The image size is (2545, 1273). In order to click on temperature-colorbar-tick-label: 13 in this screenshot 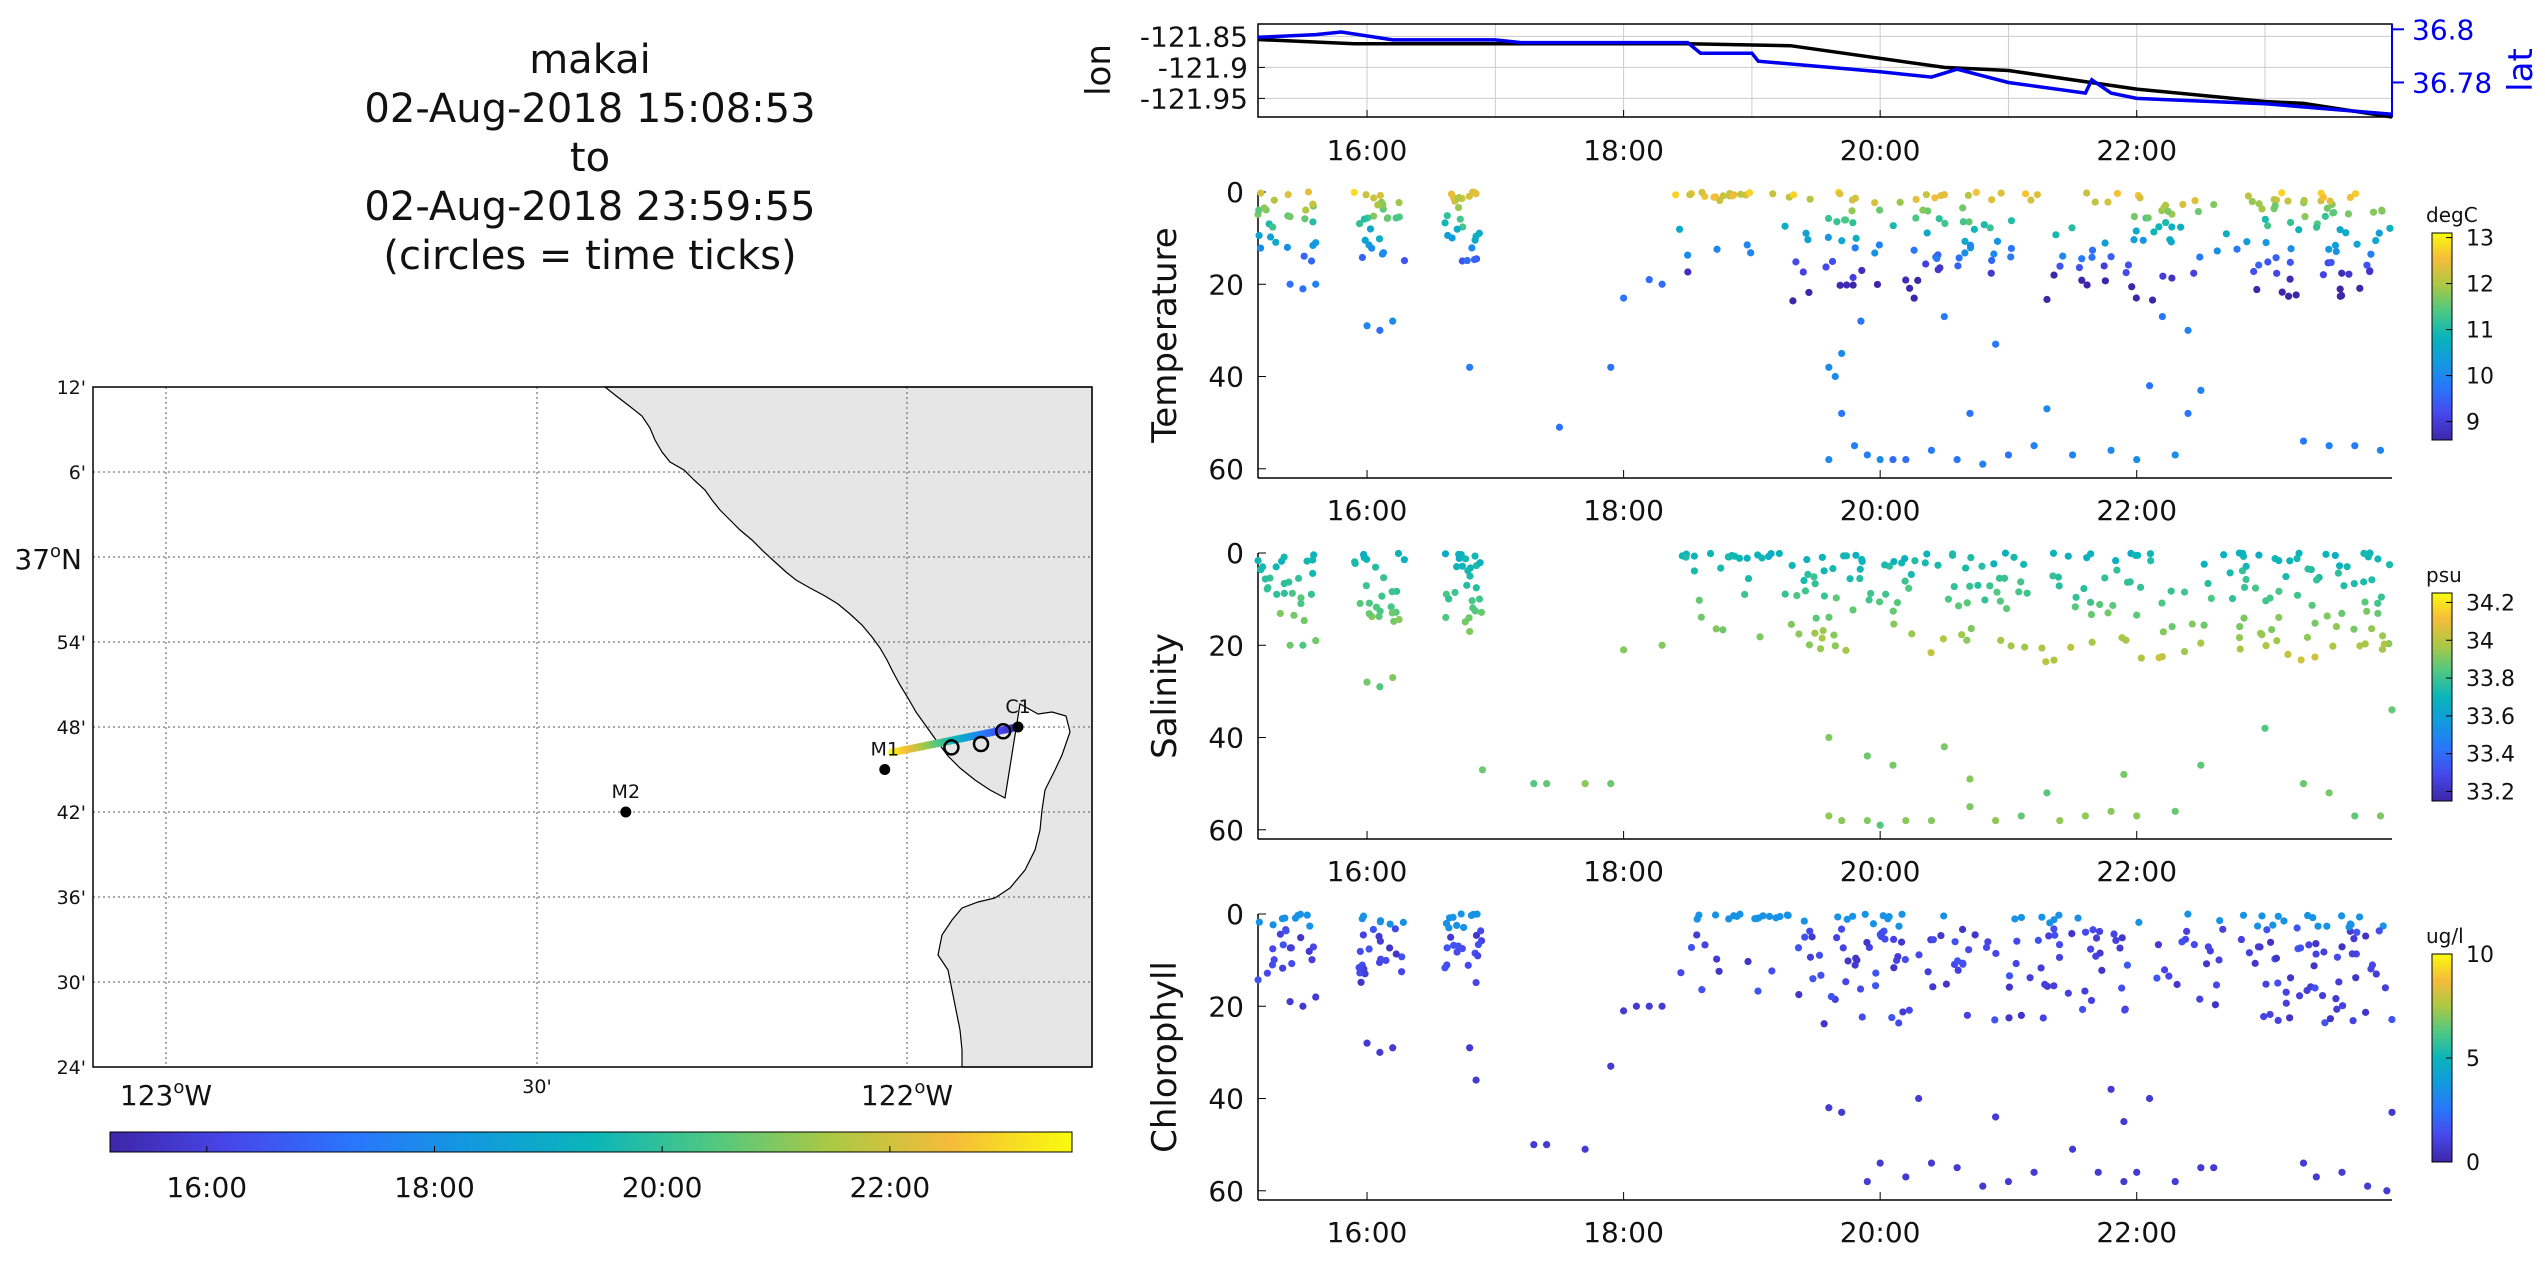, I will do `click(2480, 239)`.